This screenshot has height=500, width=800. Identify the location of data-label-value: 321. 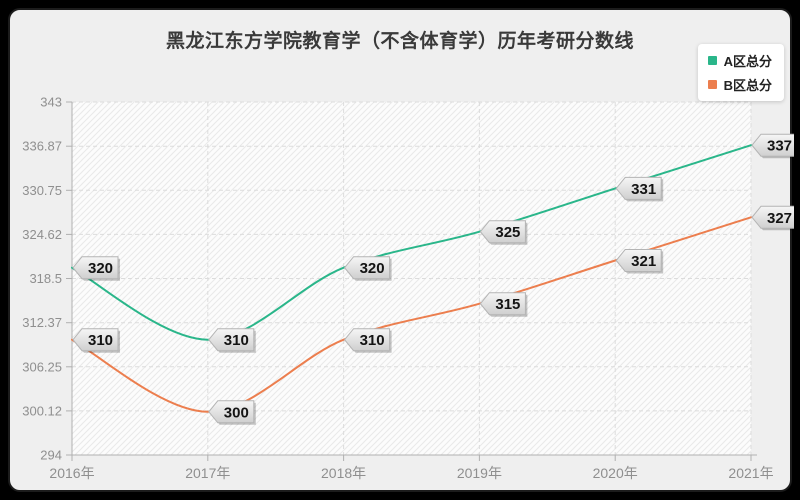
(643, 261).